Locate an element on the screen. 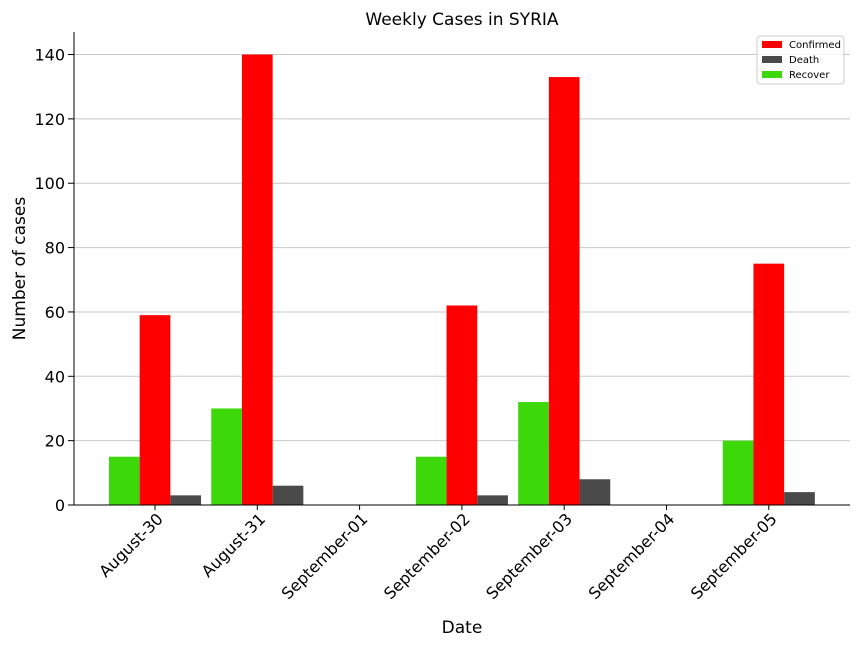 The image size is (864, 648). legend-label-death: Death is located at coordinates (804, 60).